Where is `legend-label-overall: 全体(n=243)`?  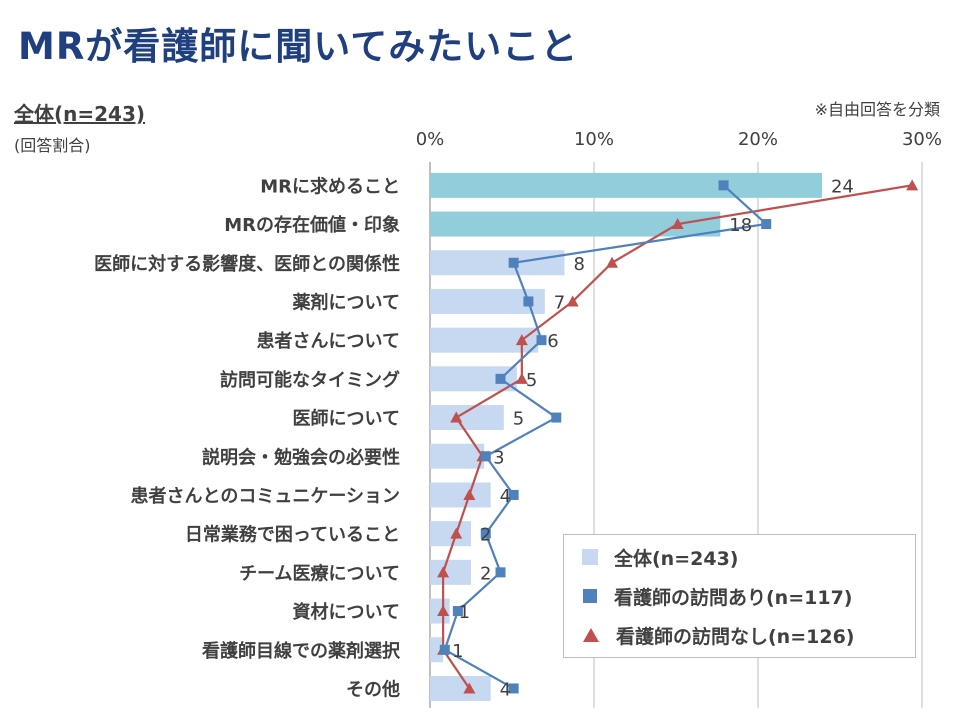 legend-label-overall: 全体(n=243) is located at coordinates (676, 558).